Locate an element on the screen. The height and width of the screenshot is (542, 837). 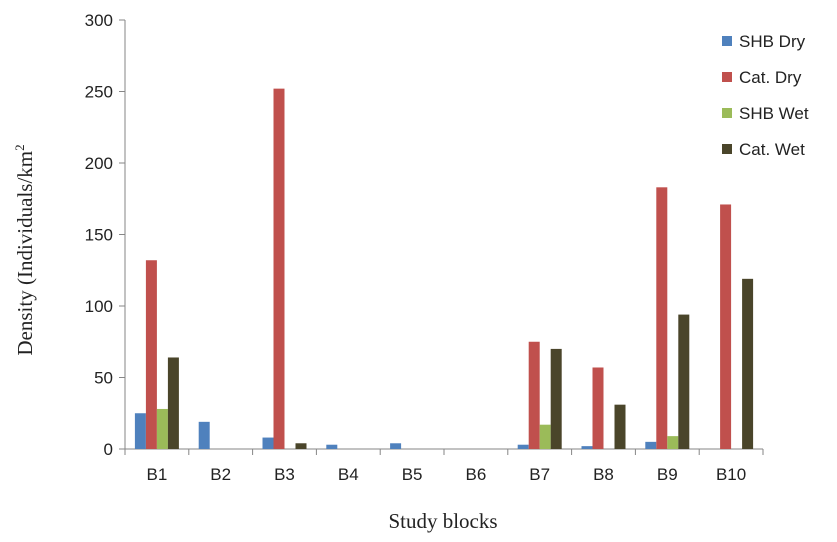
x-tick-label: B1 is located at coordinates (157, 474).